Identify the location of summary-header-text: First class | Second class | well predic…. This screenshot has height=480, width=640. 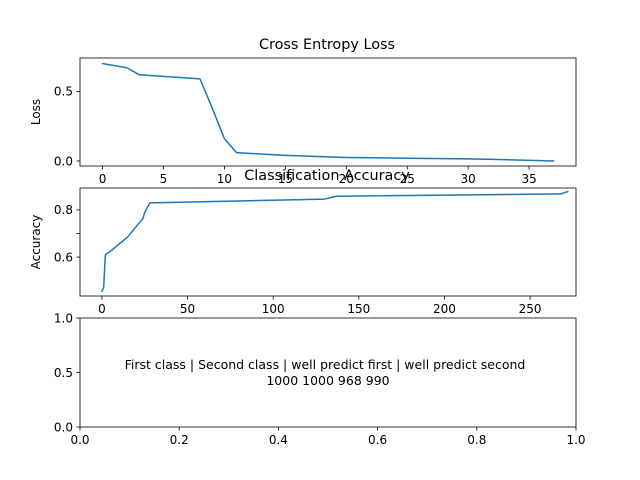
(325, 364).